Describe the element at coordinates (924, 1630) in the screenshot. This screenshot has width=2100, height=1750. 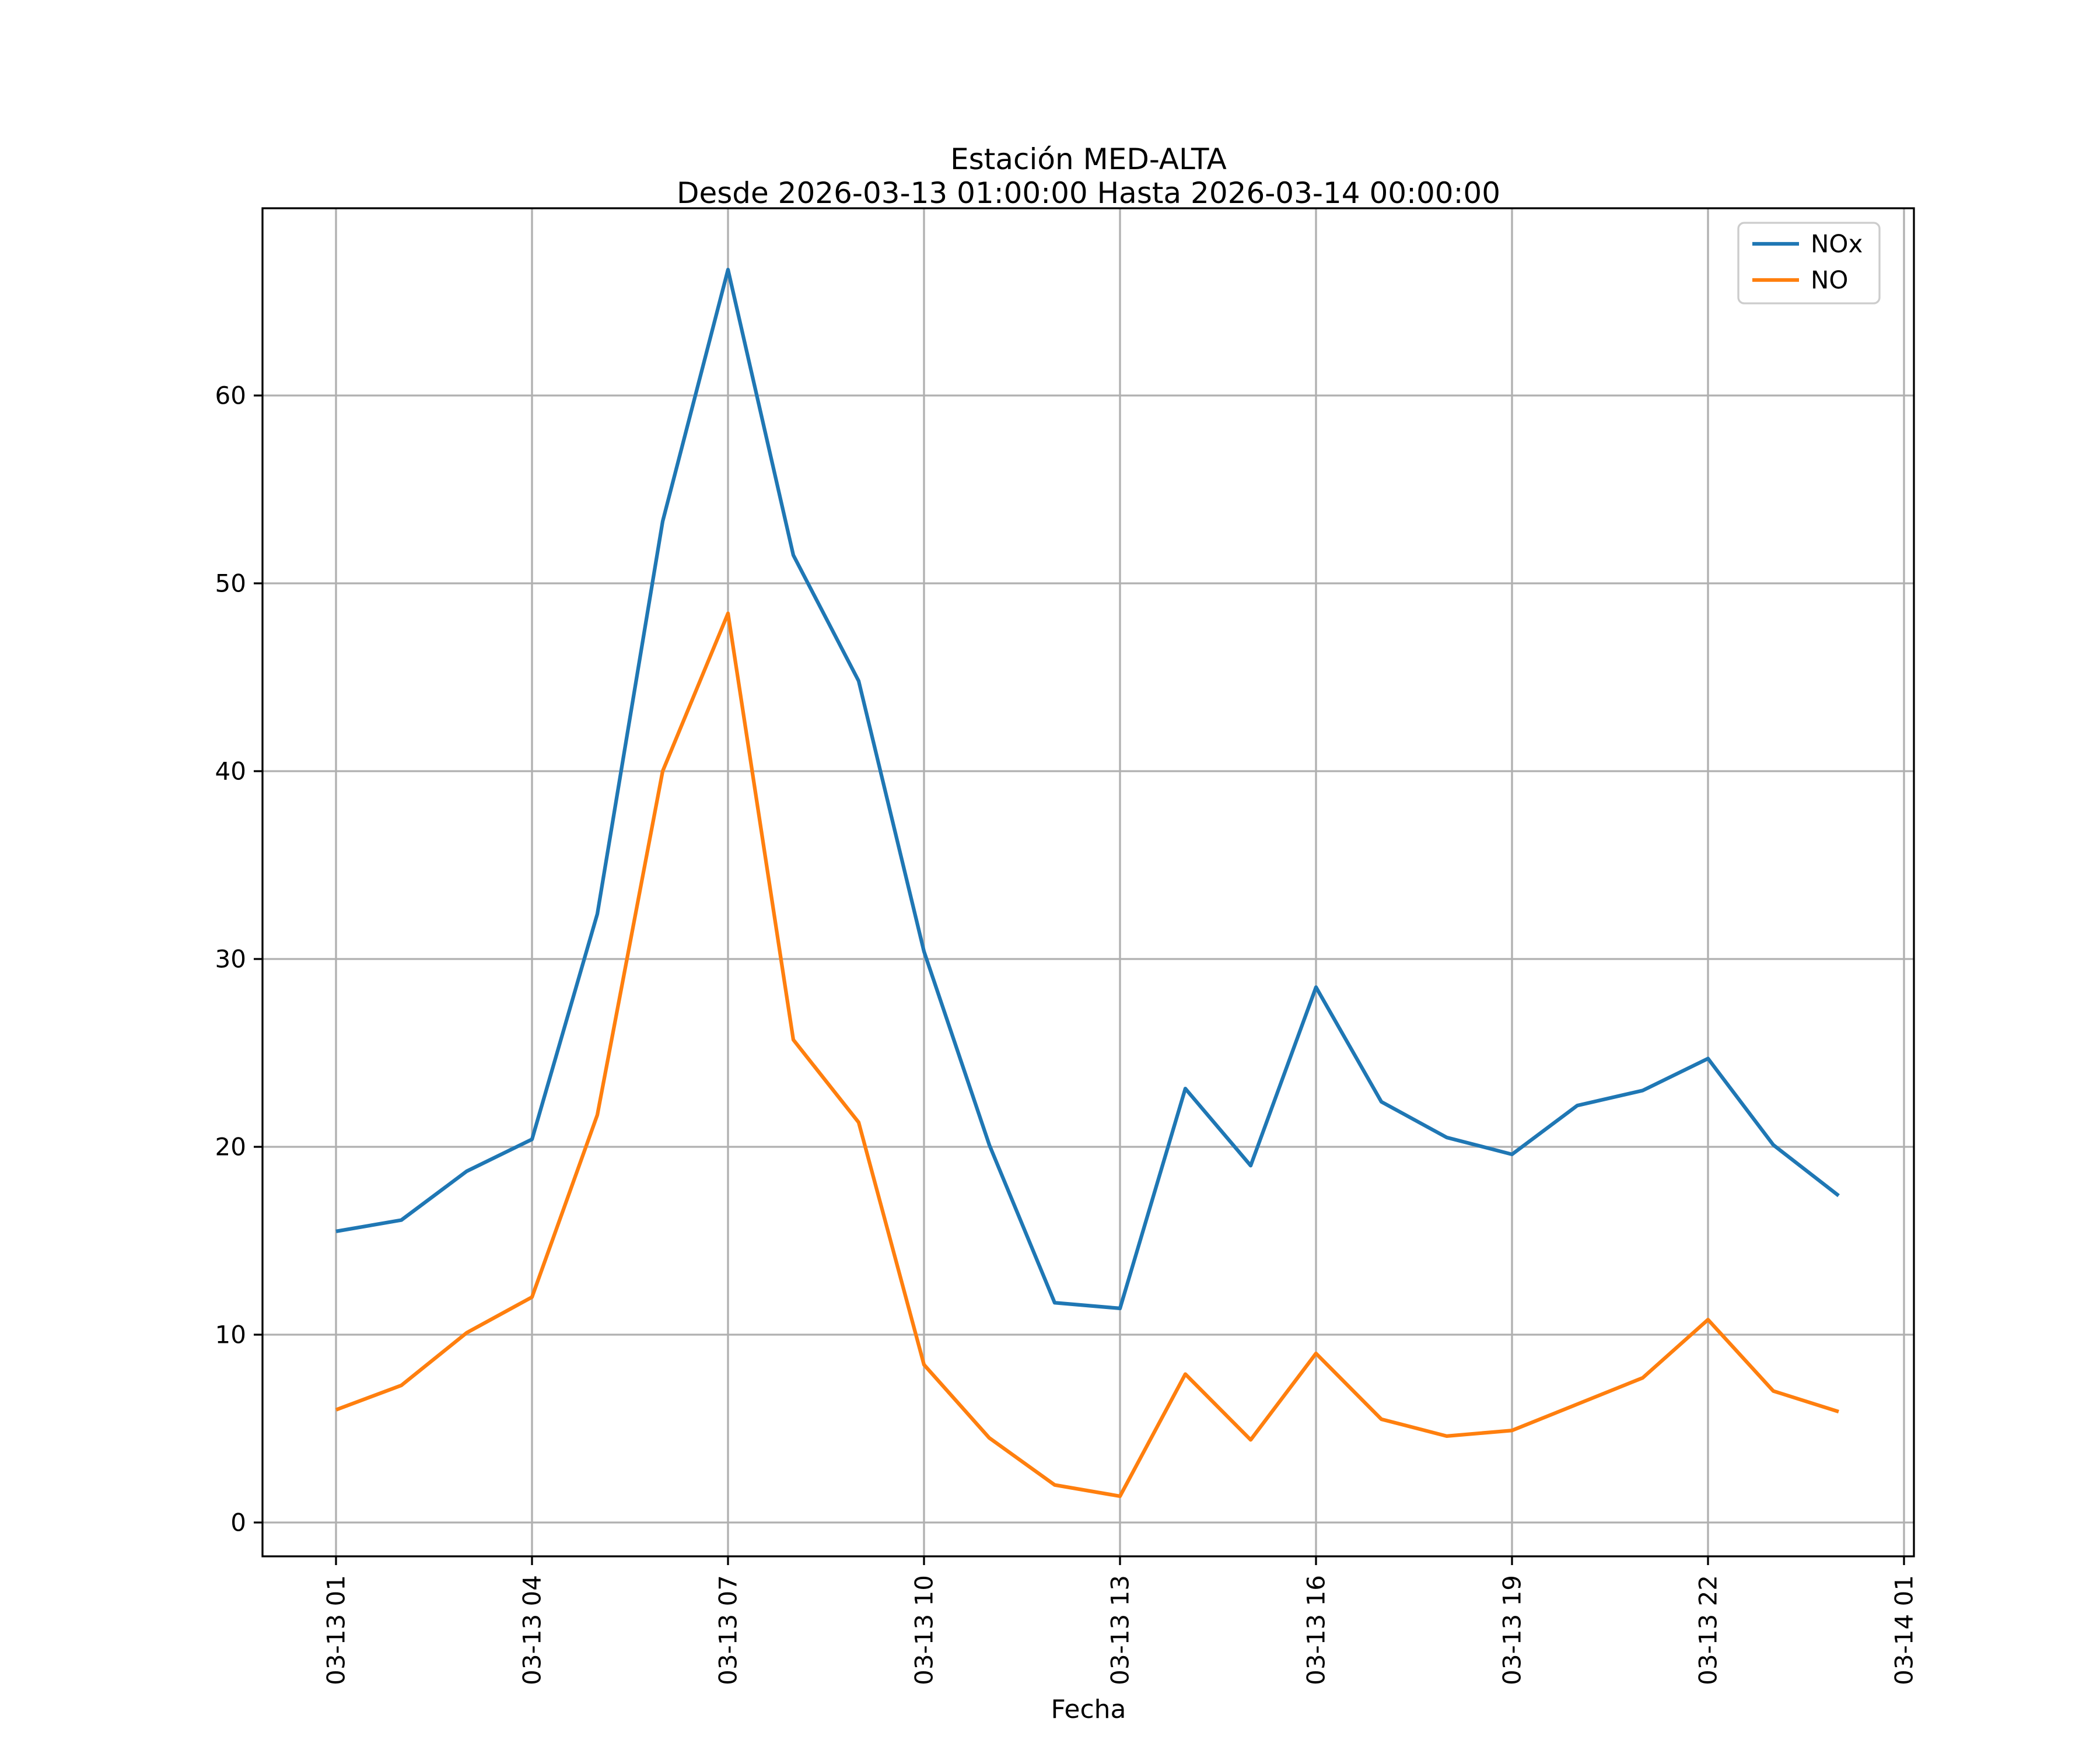
I see `x-tick-label: 03-13 10` at that location.